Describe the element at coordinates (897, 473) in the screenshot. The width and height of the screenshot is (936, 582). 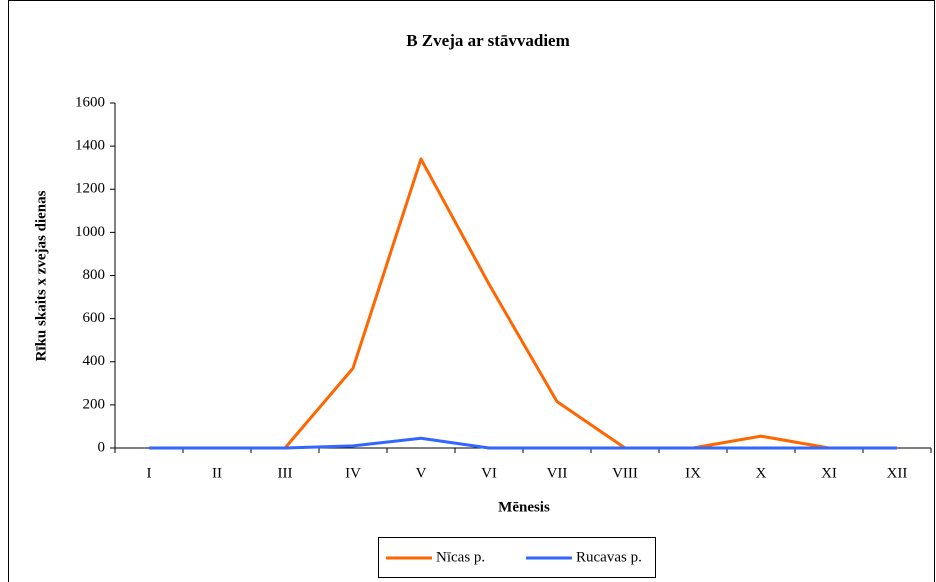
I see `x-tick-label: XII` at that location.